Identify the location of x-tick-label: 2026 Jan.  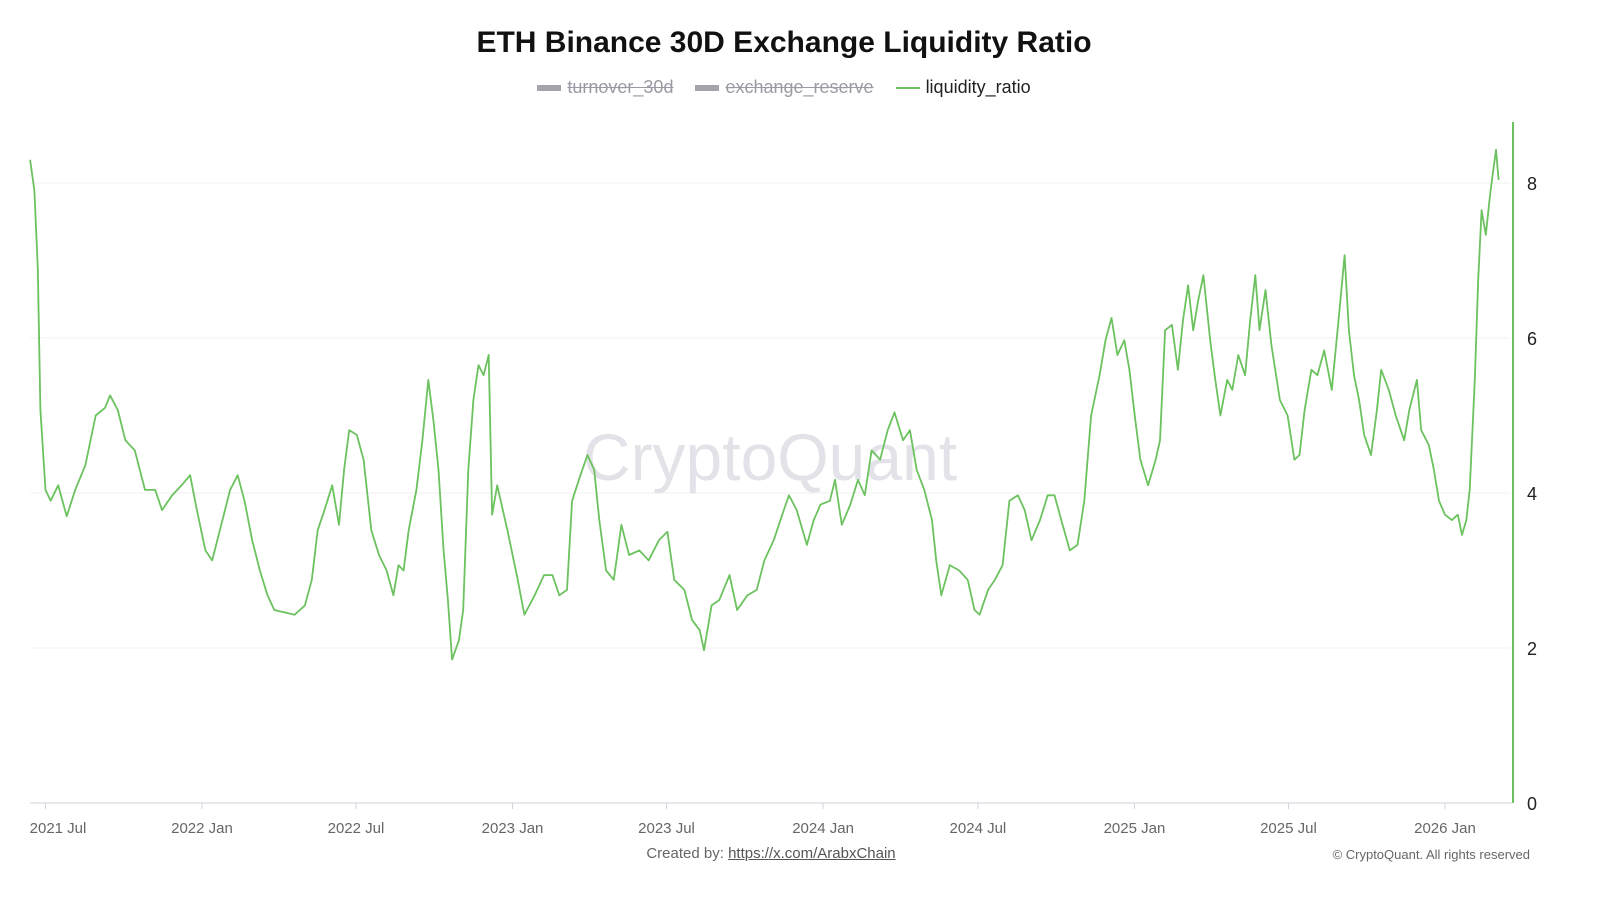
(1445, 828).